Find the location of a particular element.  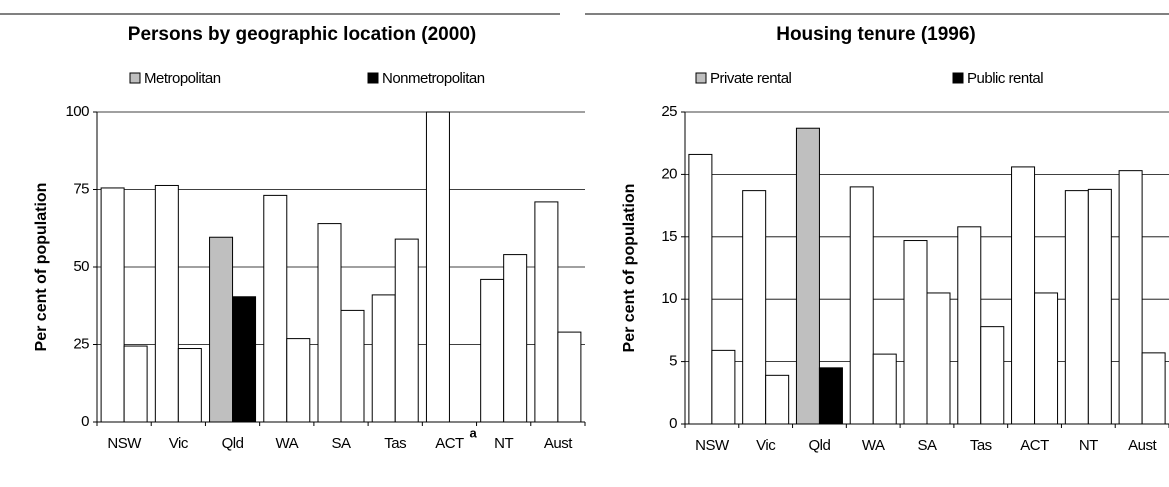

y-tick-label: 15 is located at coordinates (669, 236).